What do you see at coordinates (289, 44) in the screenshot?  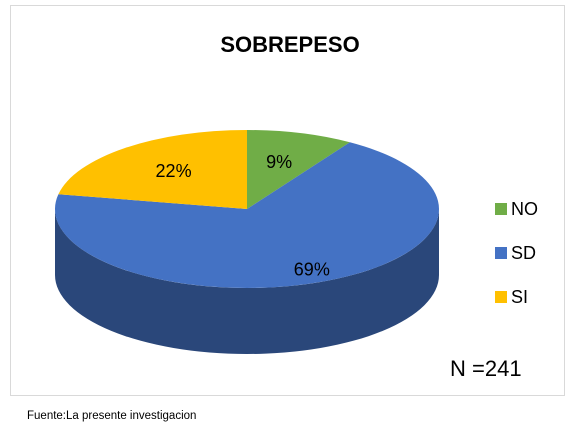 I see `chart-title: SOBREPESO` at bounding box center [289, 44].